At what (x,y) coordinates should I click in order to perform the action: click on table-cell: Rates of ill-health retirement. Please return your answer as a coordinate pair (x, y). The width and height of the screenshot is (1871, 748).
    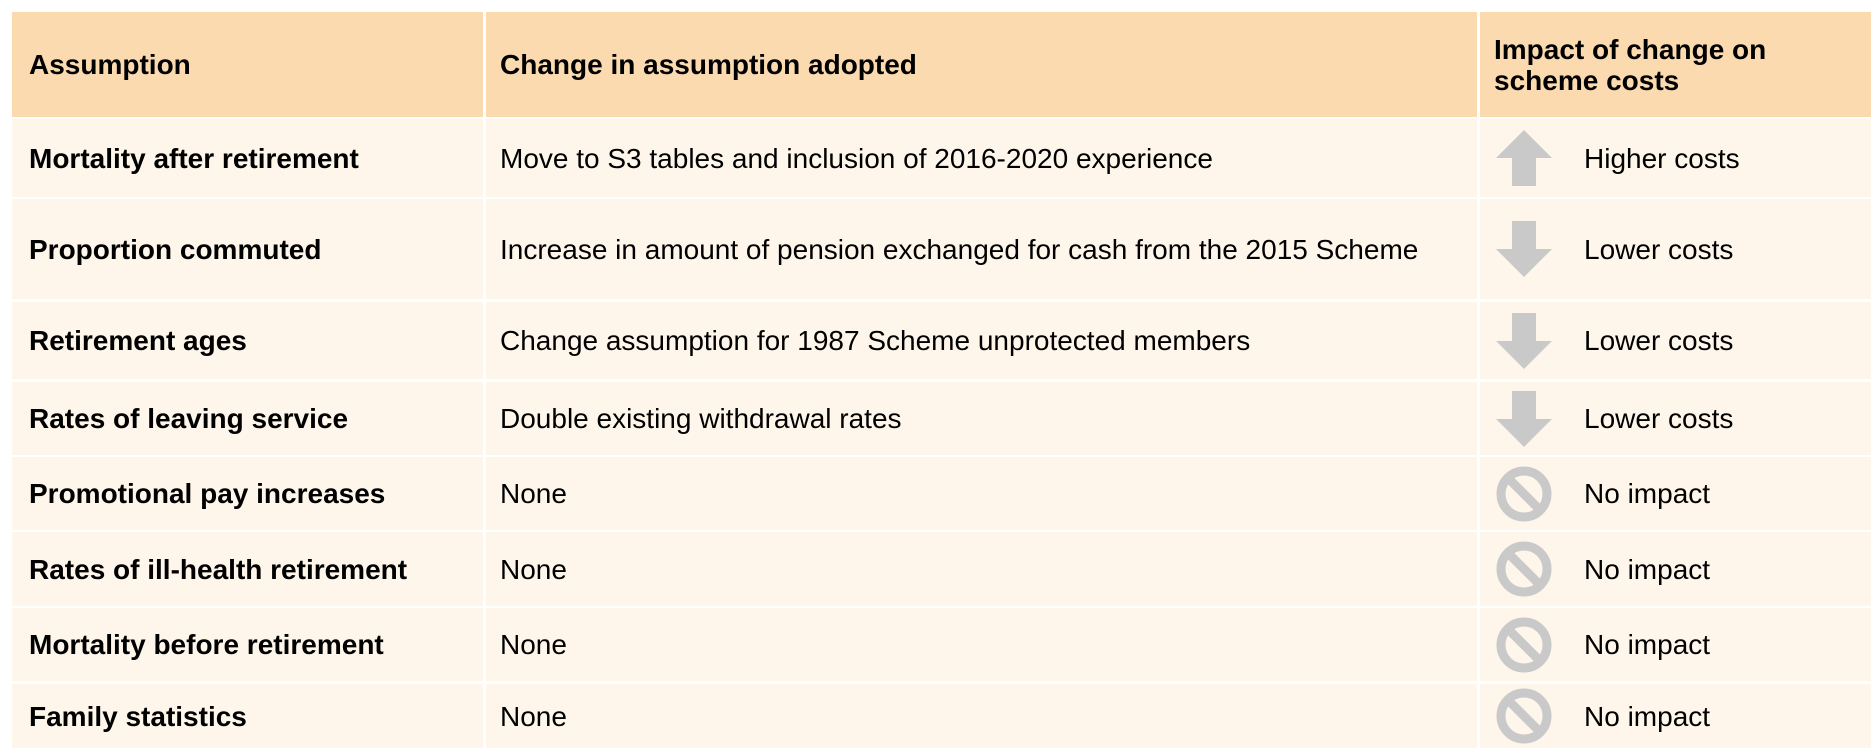
    Looking at the image, I should click on (247, 569).